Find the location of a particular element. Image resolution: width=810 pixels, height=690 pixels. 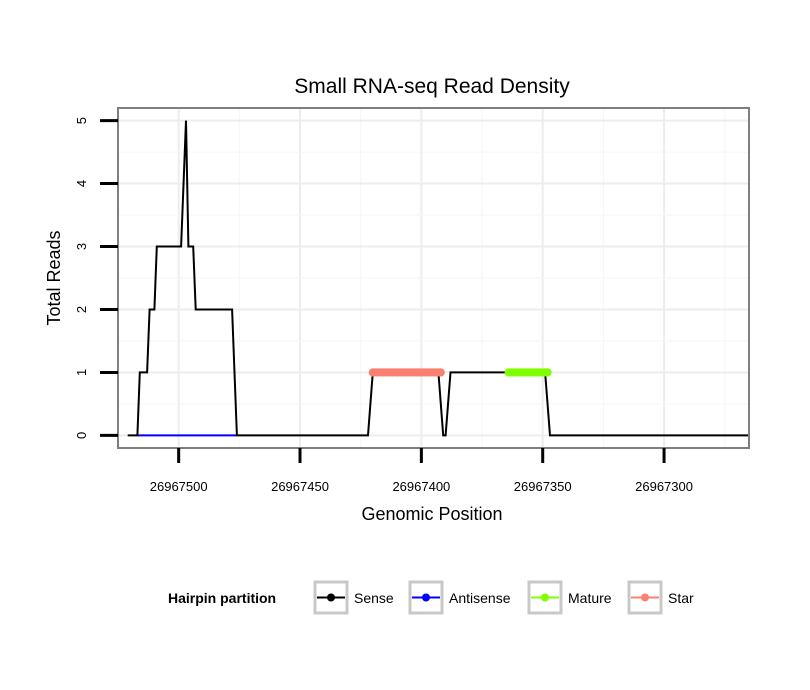

y-axis: 0 1 2 3 4 5 is located at coordinates (96, 278).